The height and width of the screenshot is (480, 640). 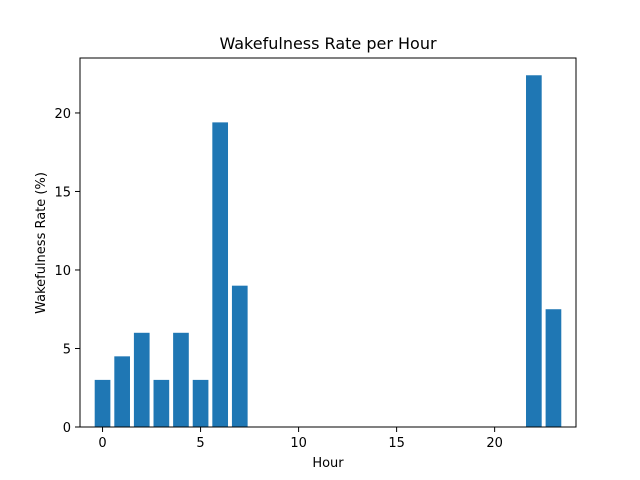 What do you see at coordinates (200, 443) in the screenshot?
I see `x-tick-label: 5` at bounding box center [200, 443].